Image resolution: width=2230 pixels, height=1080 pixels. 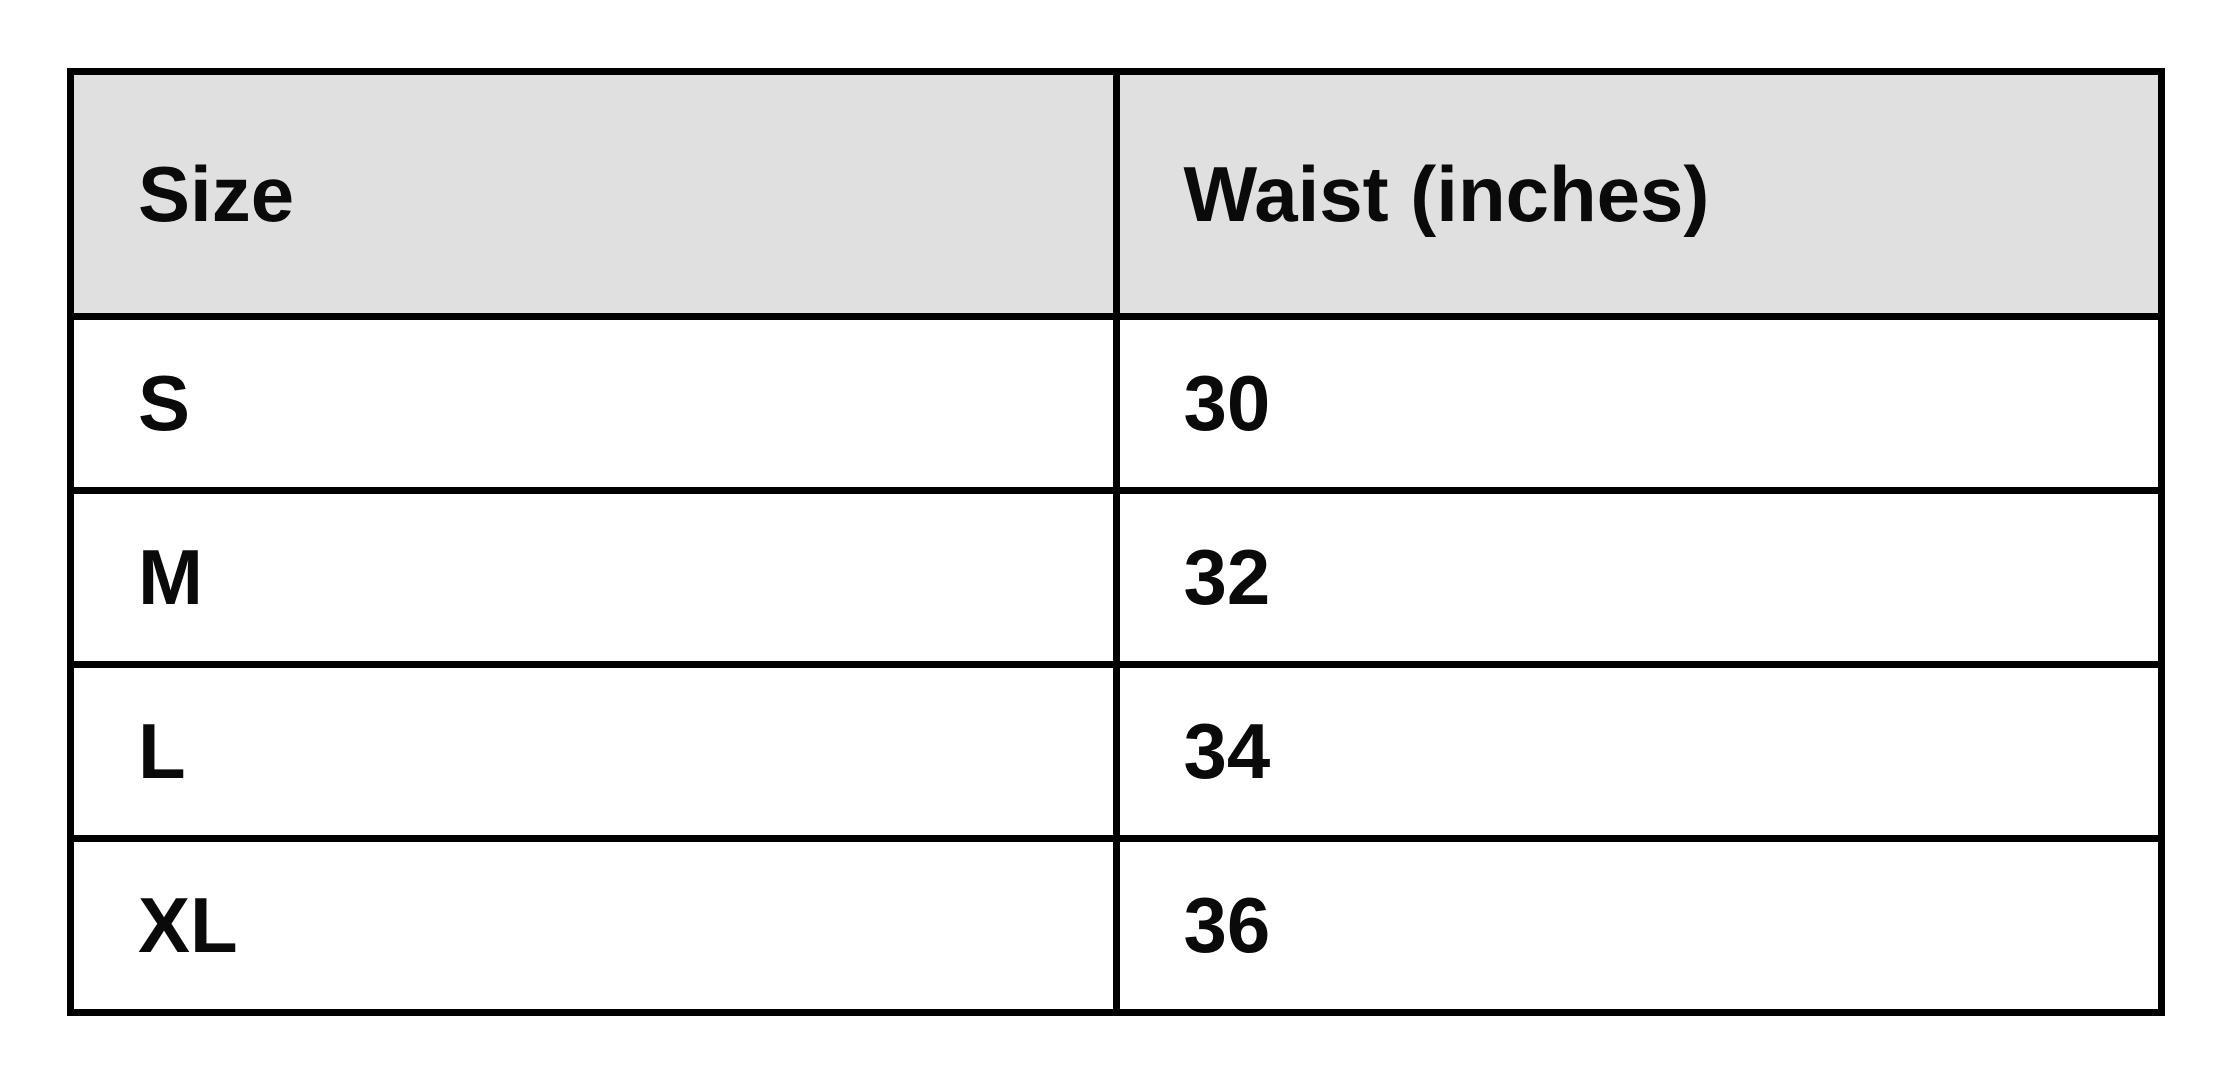 What do you see at coordinates (593, 925) in the screenshot?
I see `size-cell: XL` at bounding box center [593, 925].